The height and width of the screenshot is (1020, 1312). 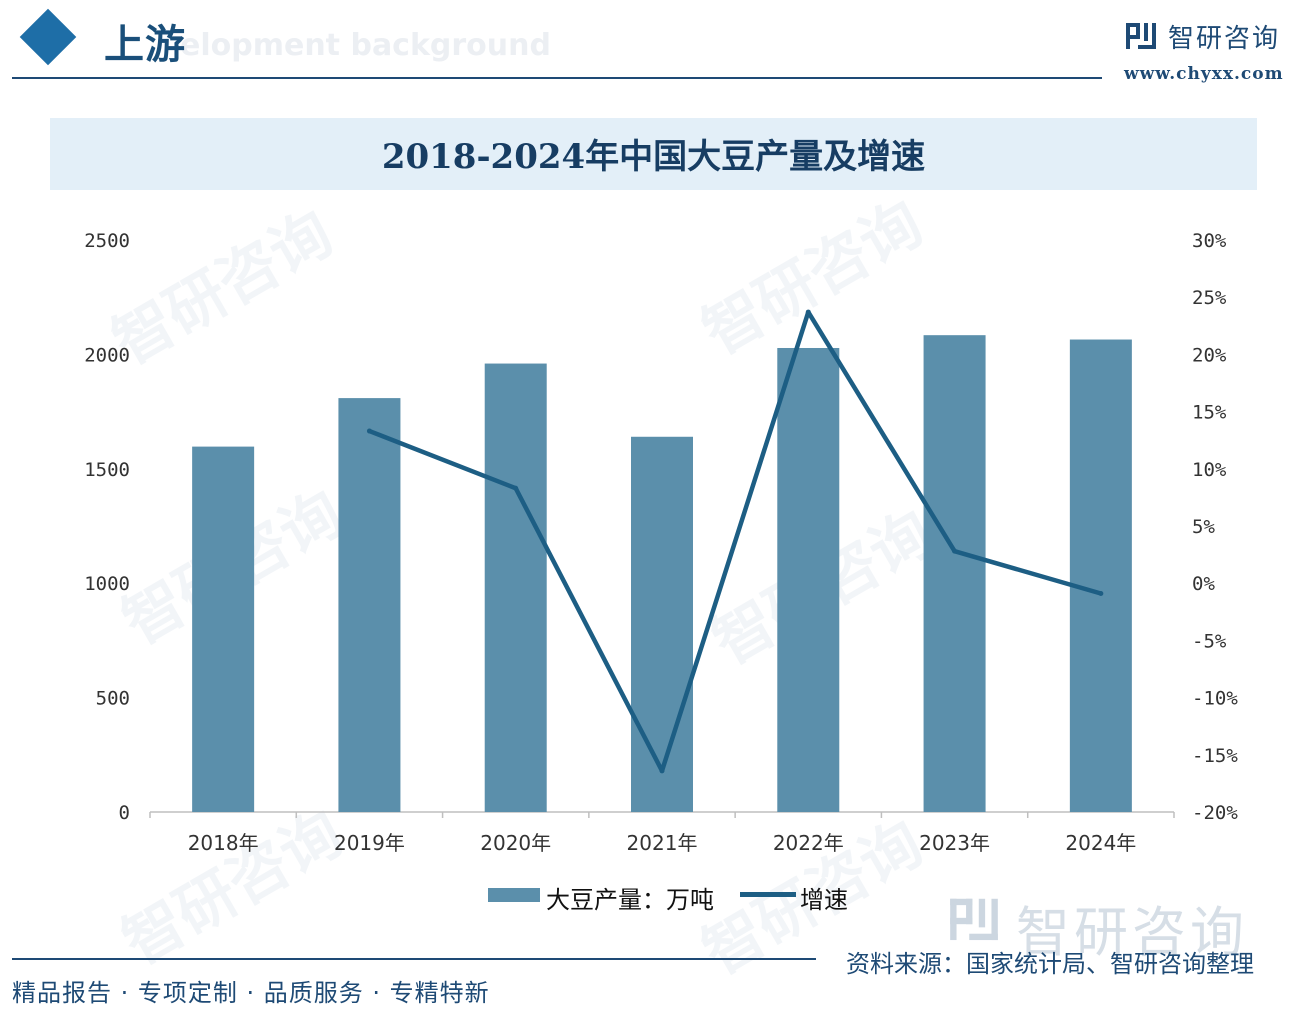 I want to click on y-right-tick-label: 20%, so click(x=1209, y=355).